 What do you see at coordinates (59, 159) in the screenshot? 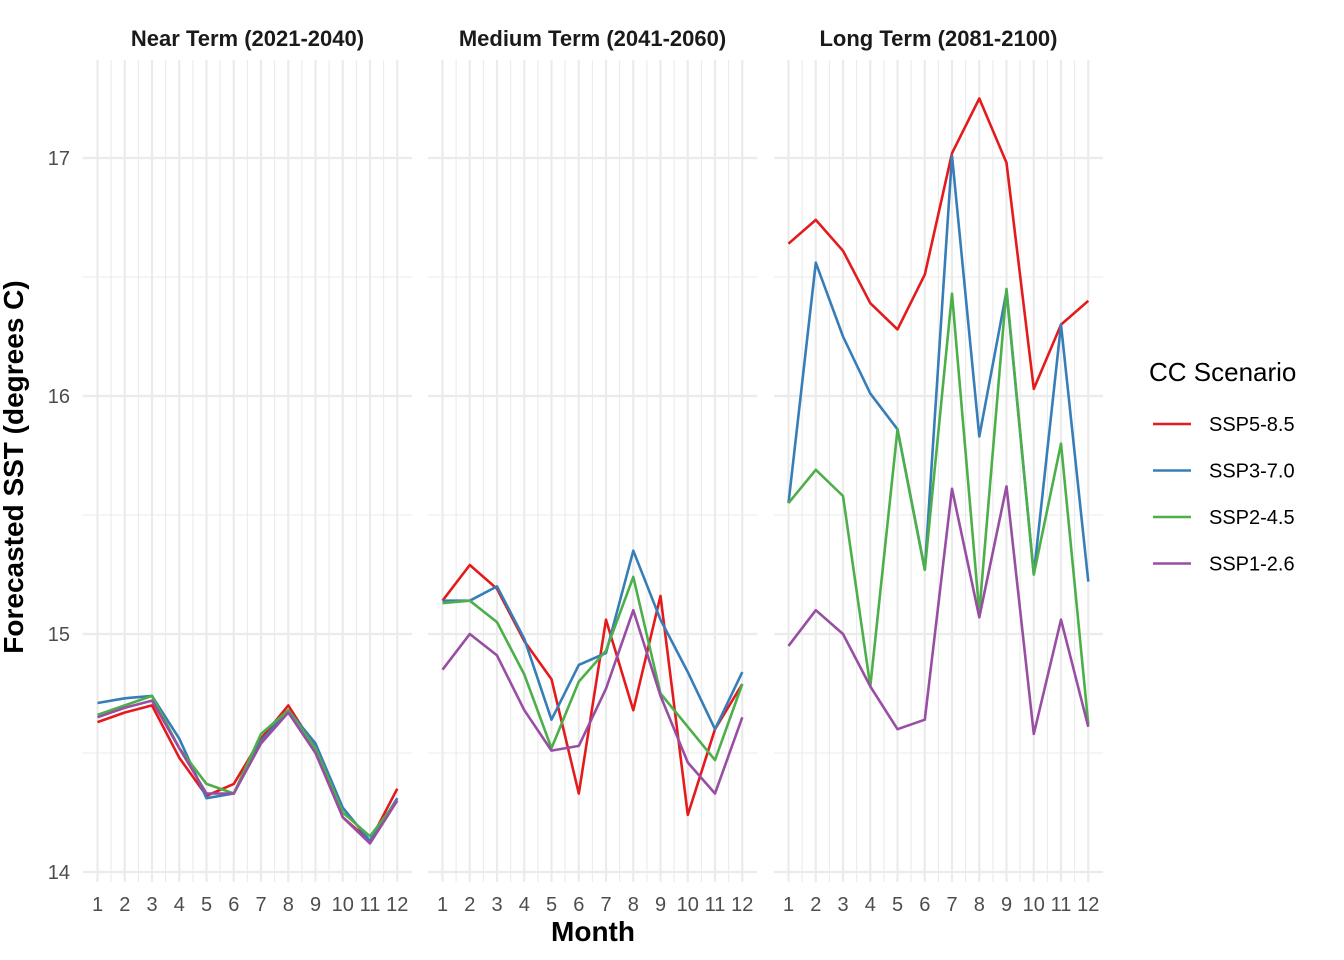
I see `y-tick-label: 17` at bounding box center [59, 159].